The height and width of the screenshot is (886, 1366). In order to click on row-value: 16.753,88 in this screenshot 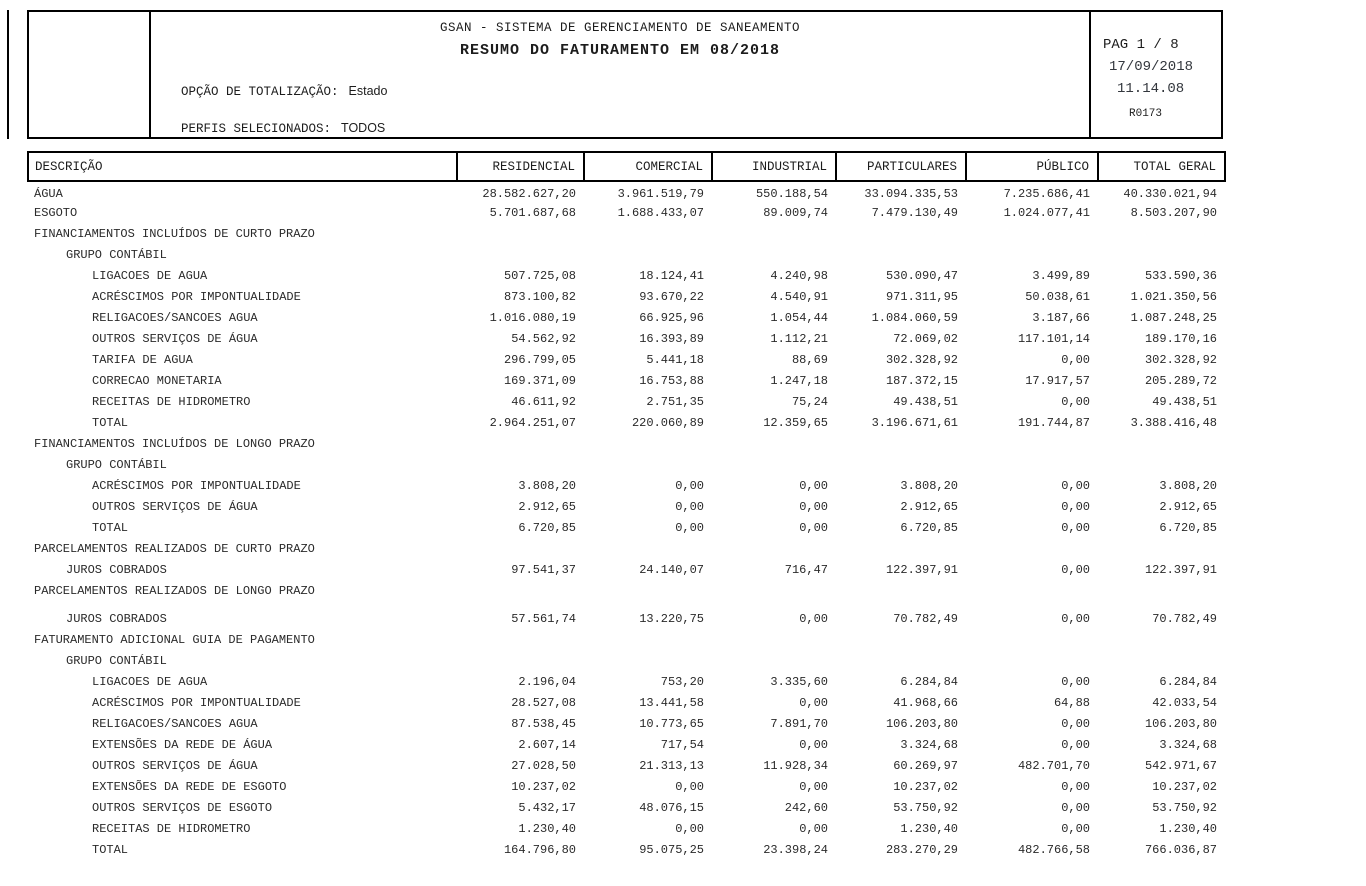, I will do `click(671, 380)`.